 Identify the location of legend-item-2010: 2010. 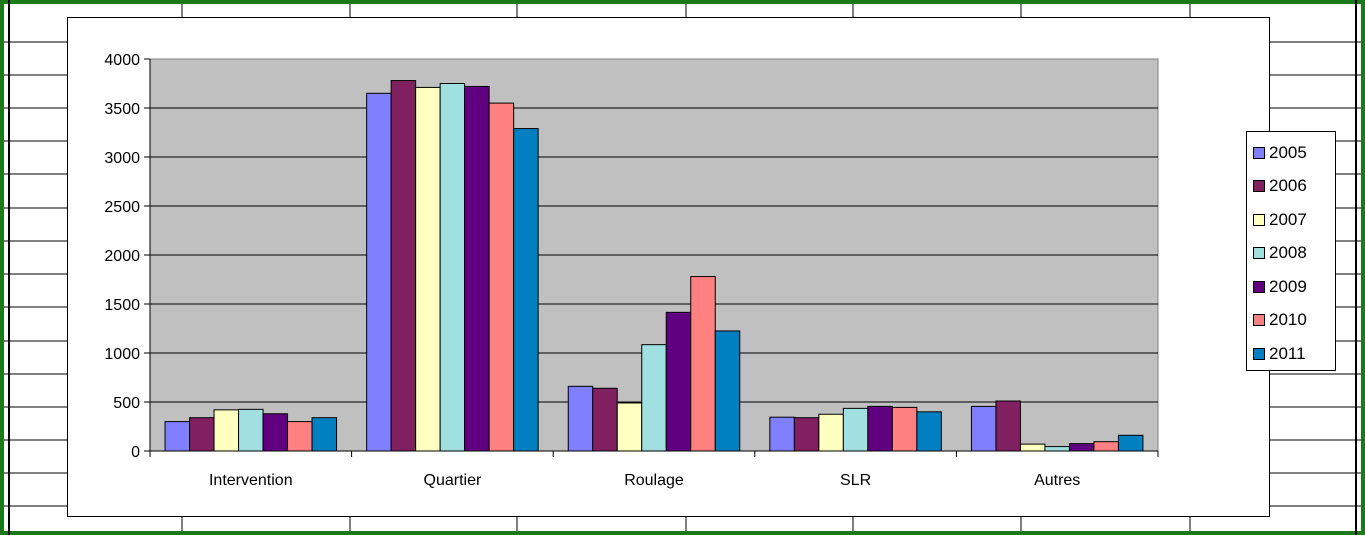
(1294, 321).